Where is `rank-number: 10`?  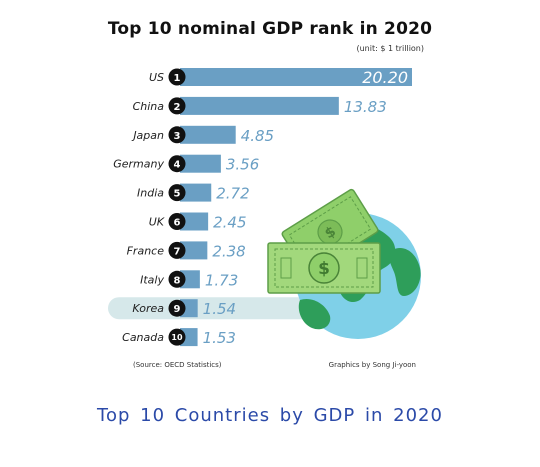 rank-number: 10 is located at coordinates (177, 337).